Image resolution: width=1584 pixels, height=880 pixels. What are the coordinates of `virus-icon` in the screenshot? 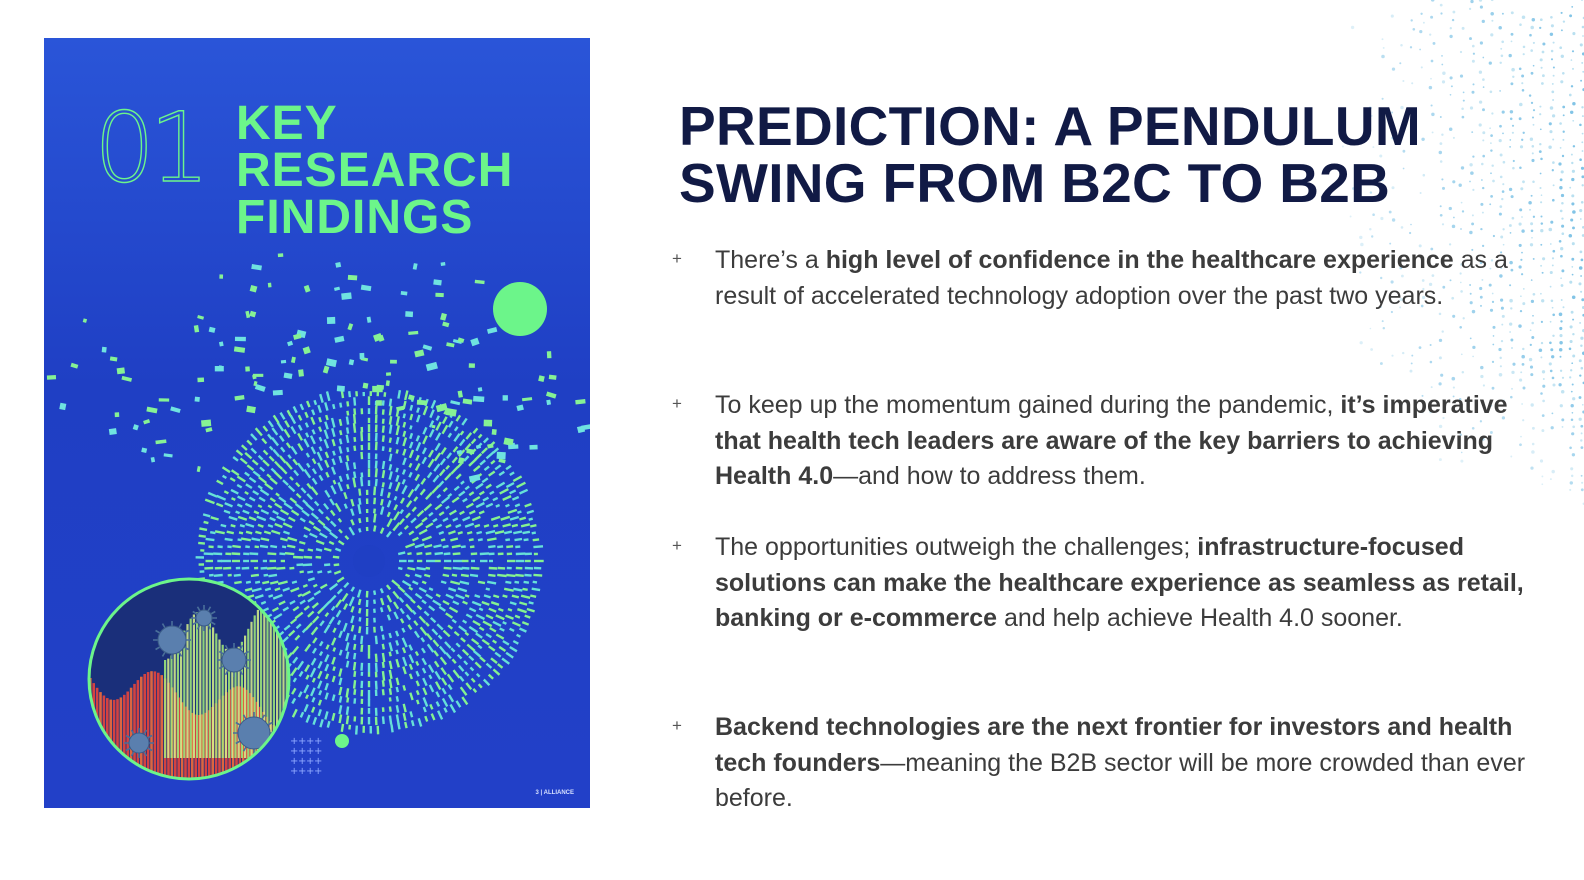 It's located at (234, 660).